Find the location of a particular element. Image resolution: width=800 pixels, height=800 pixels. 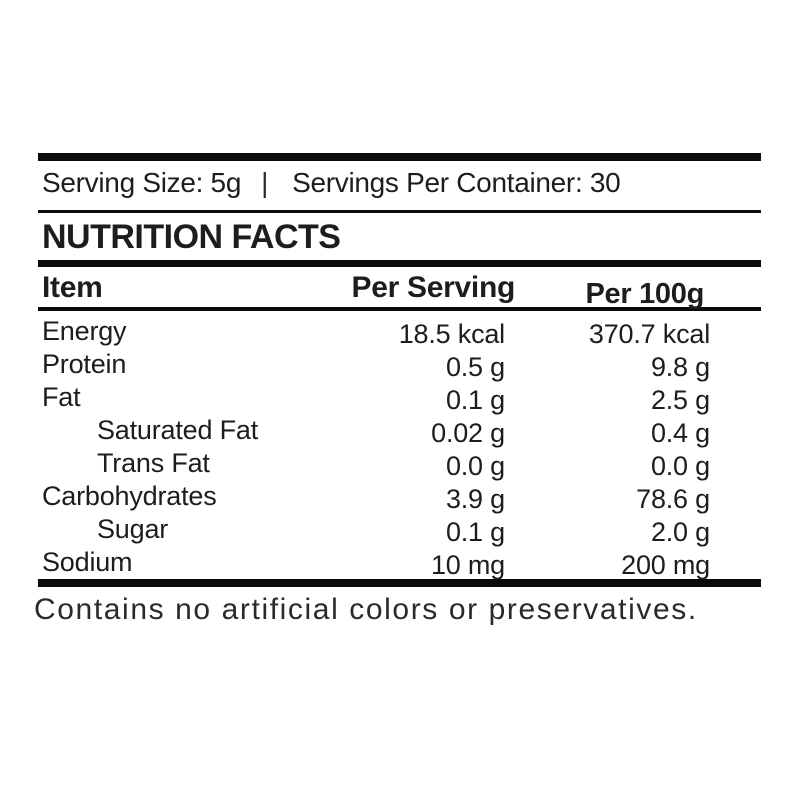

serving-divider-rule is located at coordinates (399, 211).